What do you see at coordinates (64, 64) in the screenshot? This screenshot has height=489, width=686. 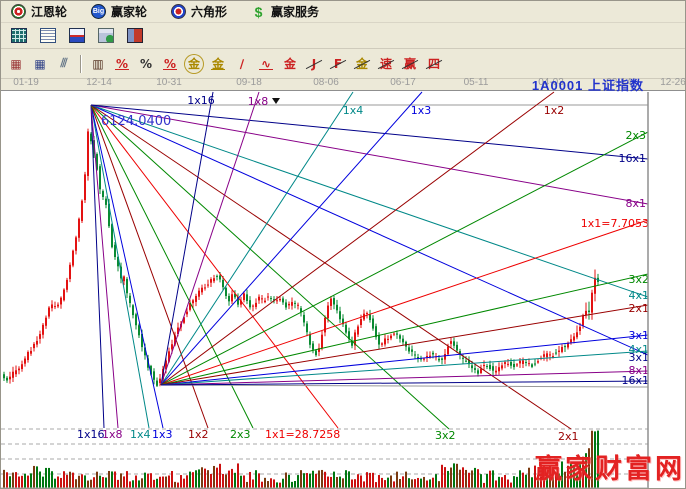 I see `fan-lines-tool-button: ⫻` at bounding box center [64, 64].